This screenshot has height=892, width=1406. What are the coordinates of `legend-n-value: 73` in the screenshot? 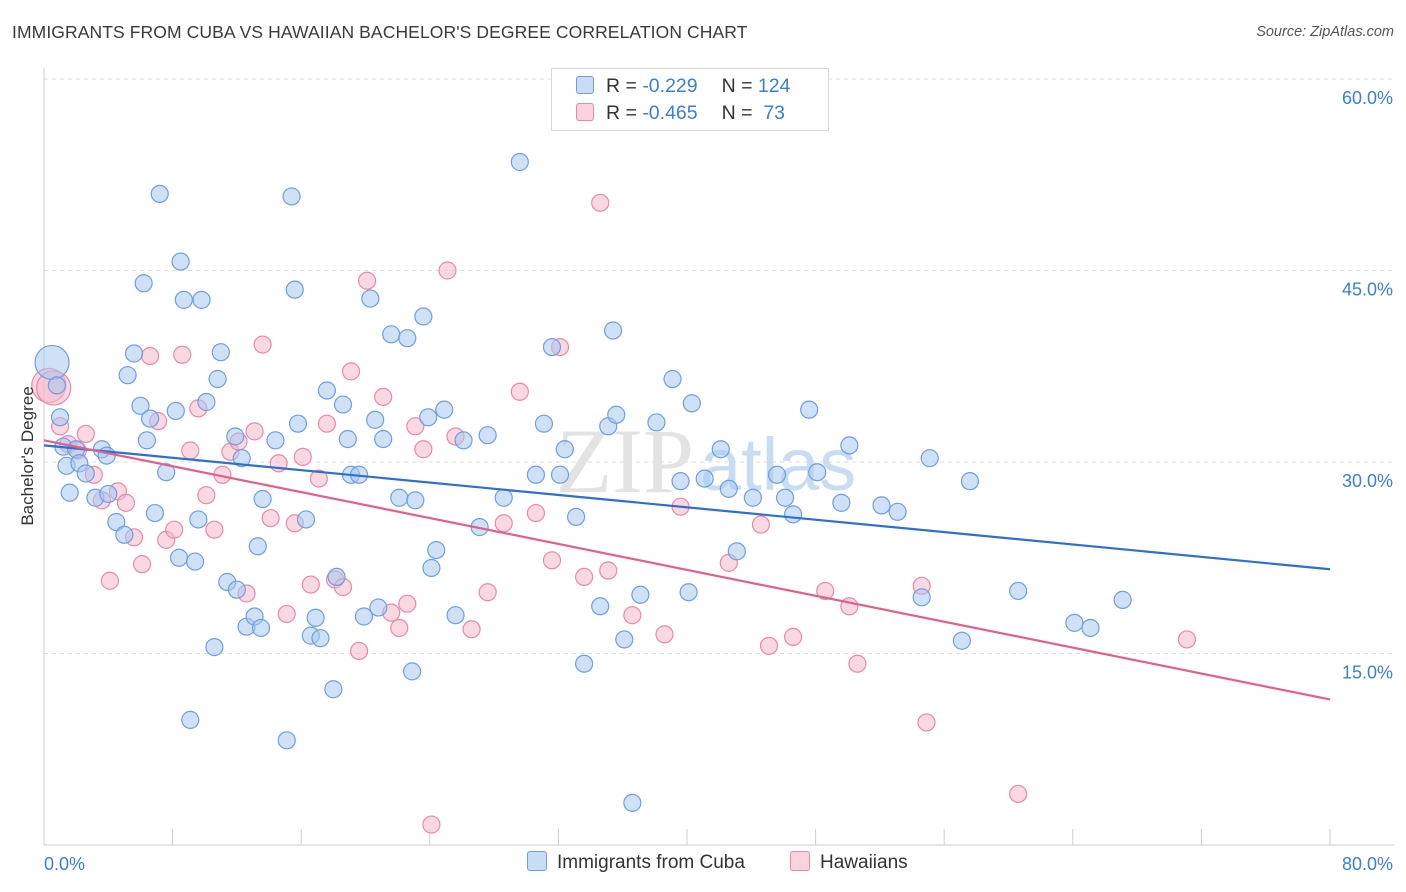 It's located at (771, 113).